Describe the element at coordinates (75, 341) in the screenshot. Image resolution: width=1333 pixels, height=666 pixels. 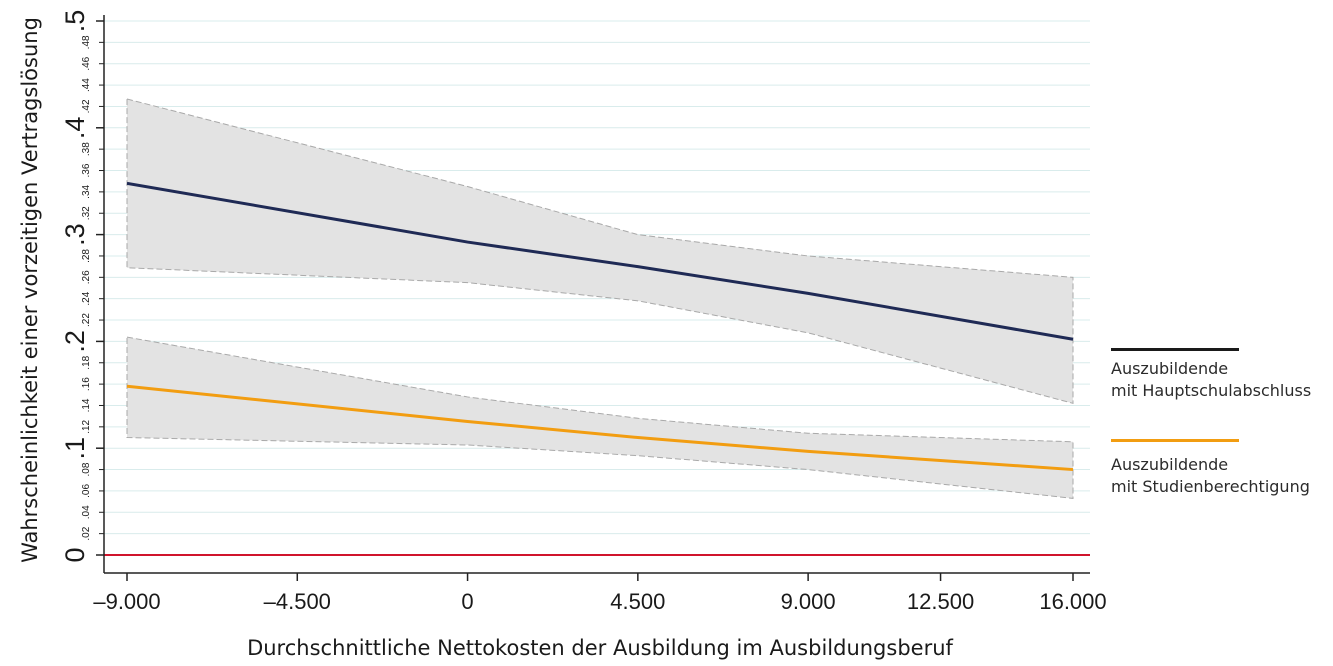
I see `y-major-tick-label: .2` at that location.